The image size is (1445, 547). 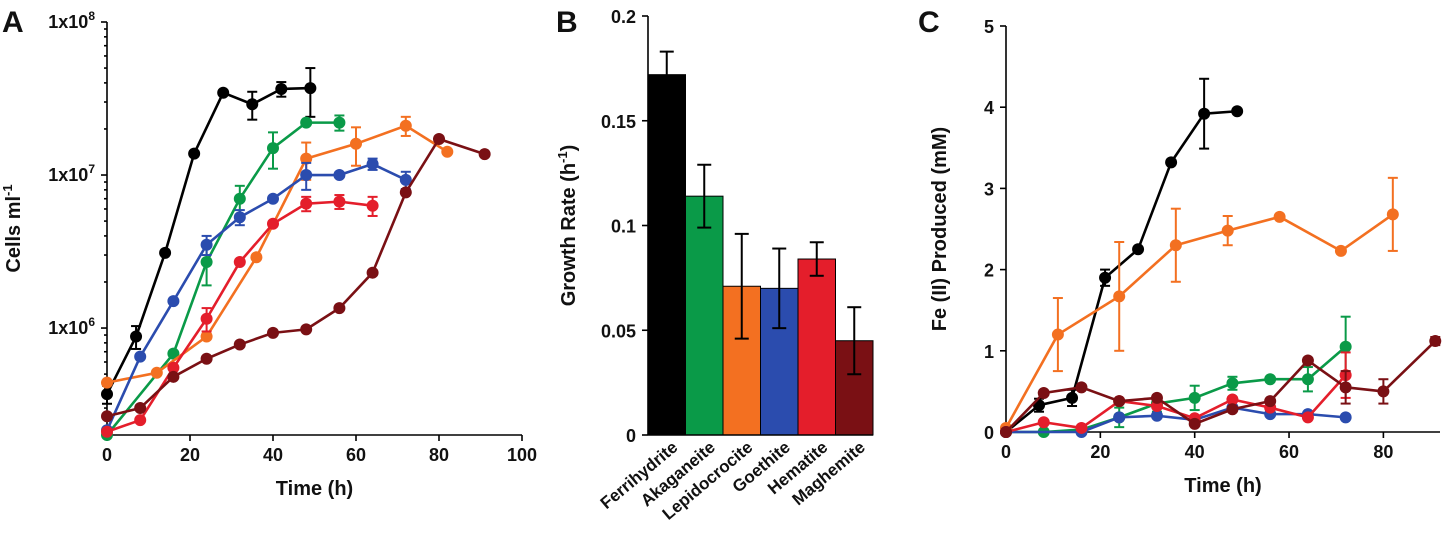 I want to click on c-x-tick-label: 60, so click(x=1289, y=452).